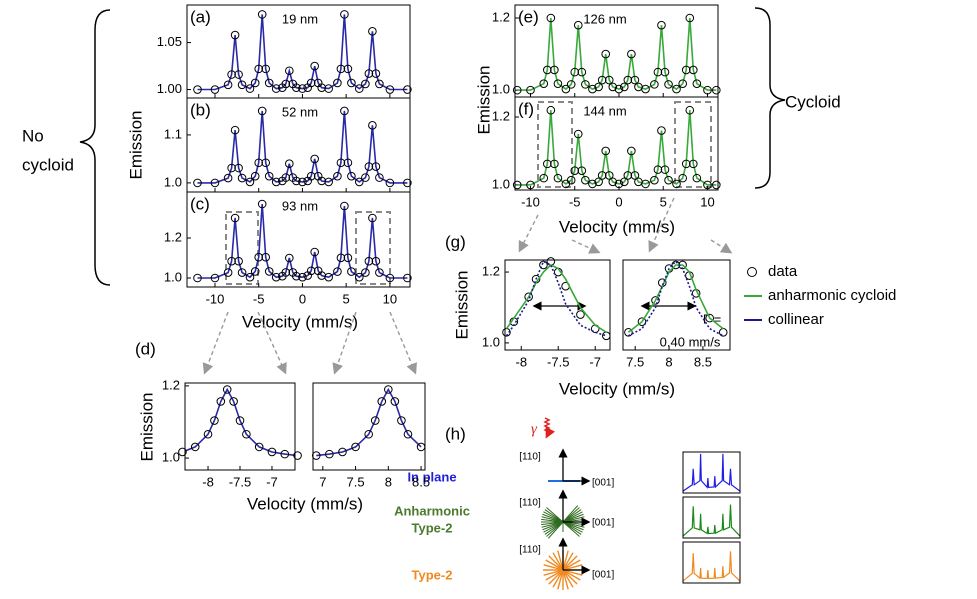 Image resolution: width=977 pixels, height=599 pixels. Describe the element at coordinates (491, 270) in the screenshot. I see `y-tick-label: 1.2` at that location.